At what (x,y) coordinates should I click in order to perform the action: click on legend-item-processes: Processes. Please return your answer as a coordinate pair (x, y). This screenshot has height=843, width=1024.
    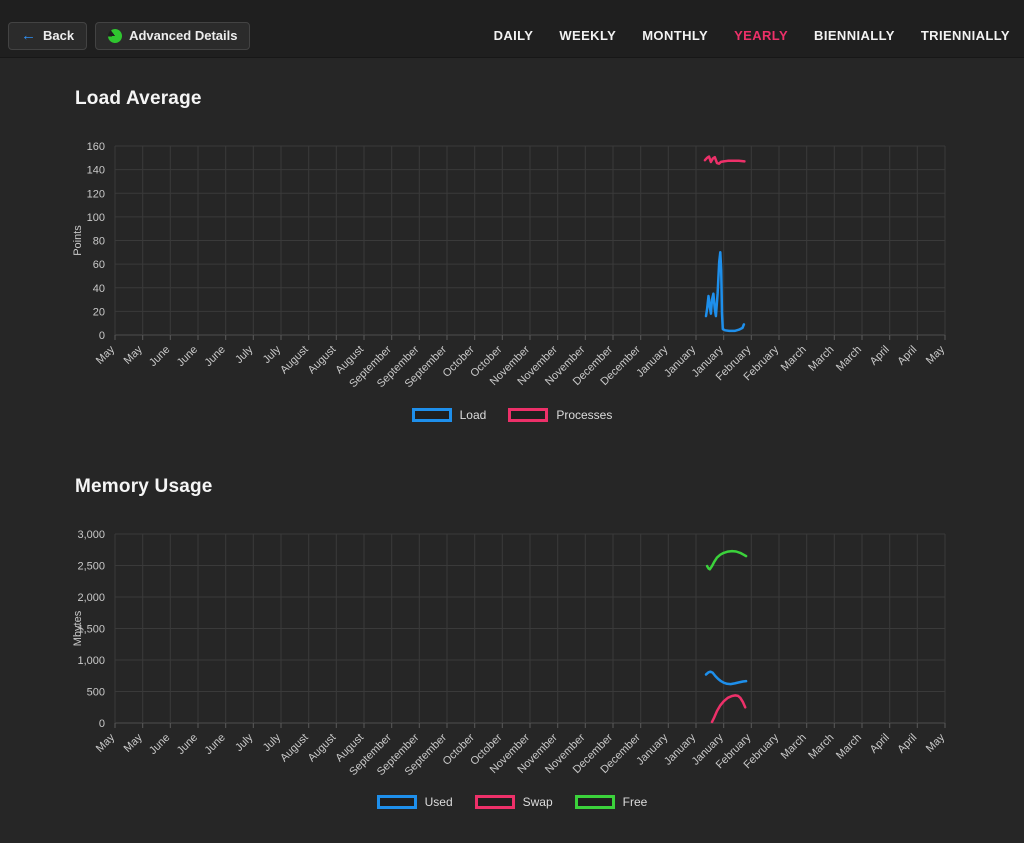
    Looking at the image, I should click on (560, 415).